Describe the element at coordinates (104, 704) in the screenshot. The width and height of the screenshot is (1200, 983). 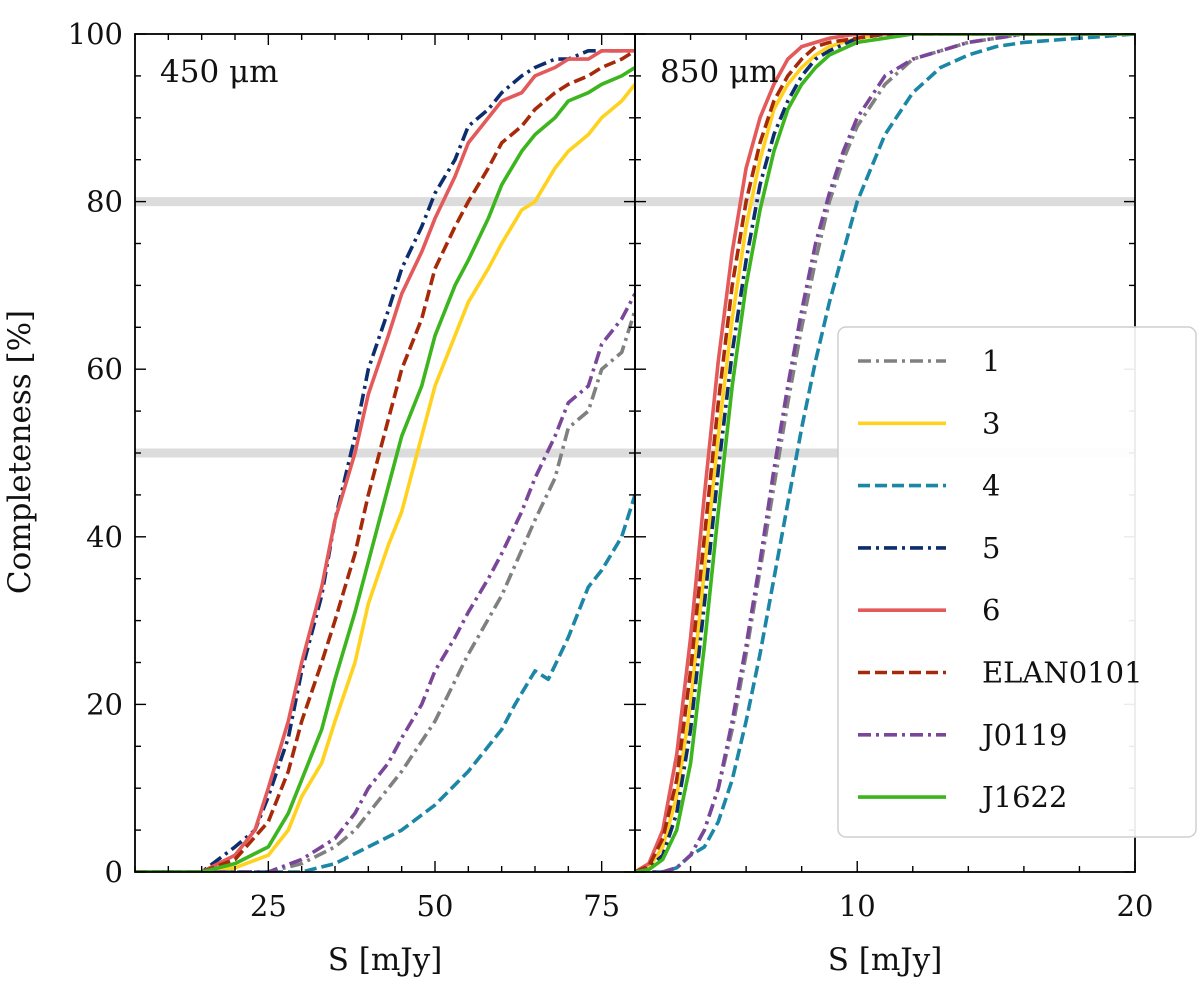
I see `y-tick-label: 20` at that location.